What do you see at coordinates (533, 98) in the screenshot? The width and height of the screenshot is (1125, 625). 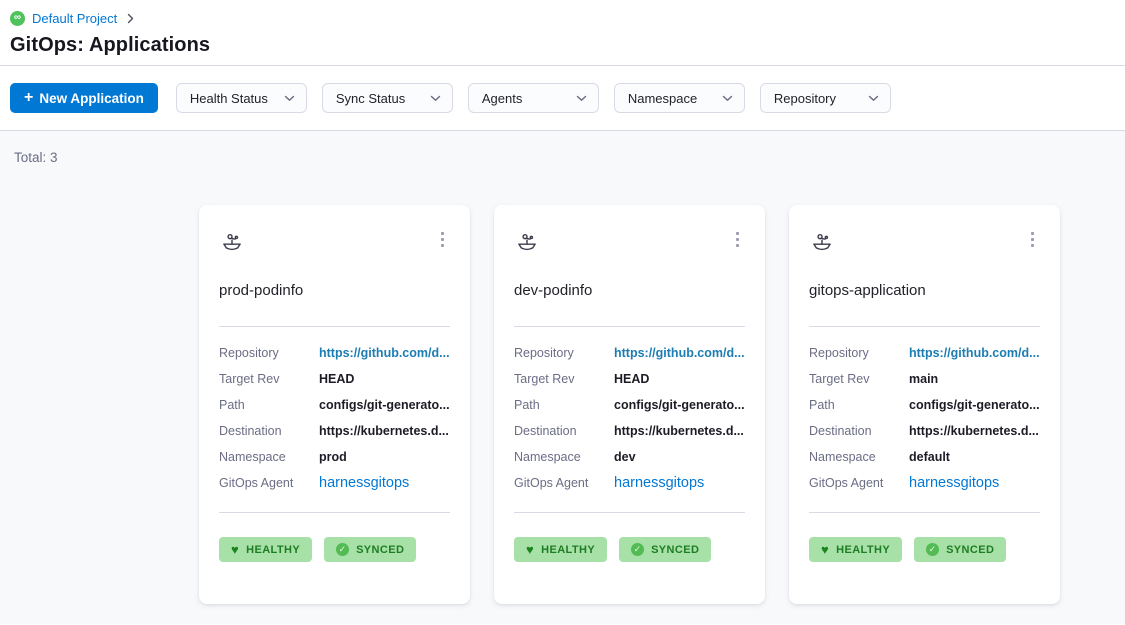 I see `filter-agents: Agents` at bounding box center [533, 98].